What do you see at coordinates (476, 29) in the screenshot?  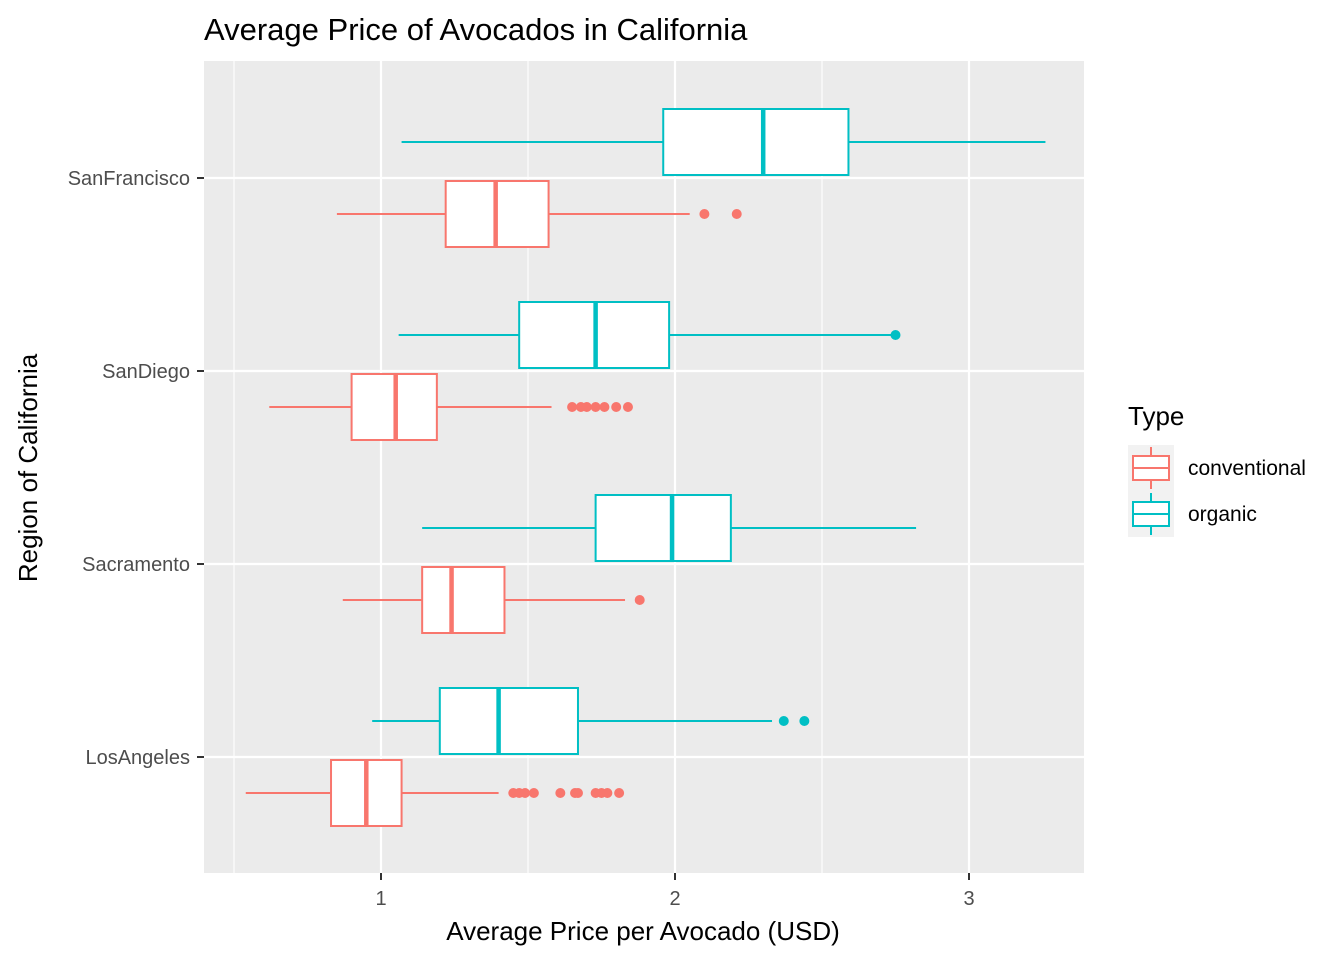 I see `chart-title: Average Price of Avocados in California` at bounding box center [476, 29].